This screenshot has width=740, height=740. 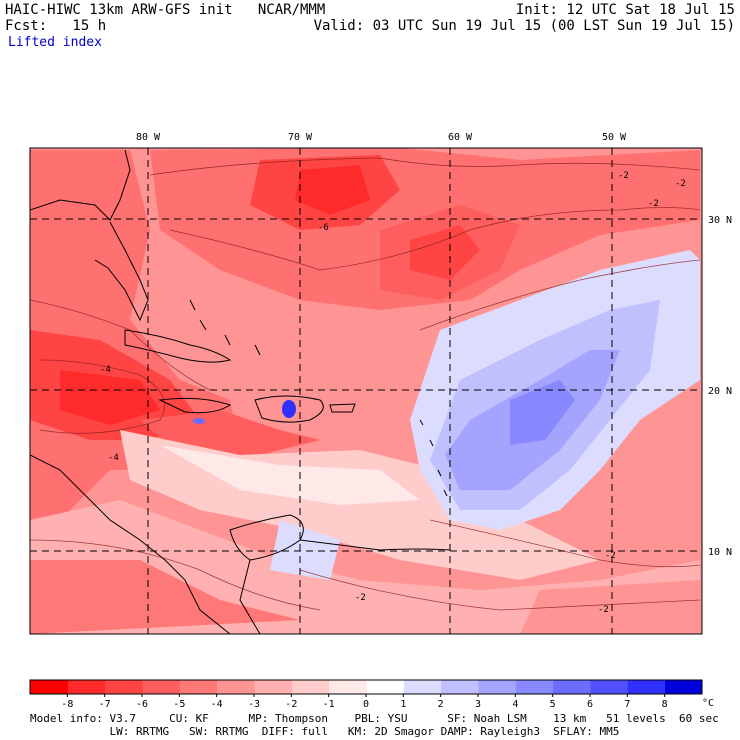 What do you see at coordinates (720, 220) in the screenshot?
I see `lat-label-30n: 30 N` at bounding box center [720, 220].